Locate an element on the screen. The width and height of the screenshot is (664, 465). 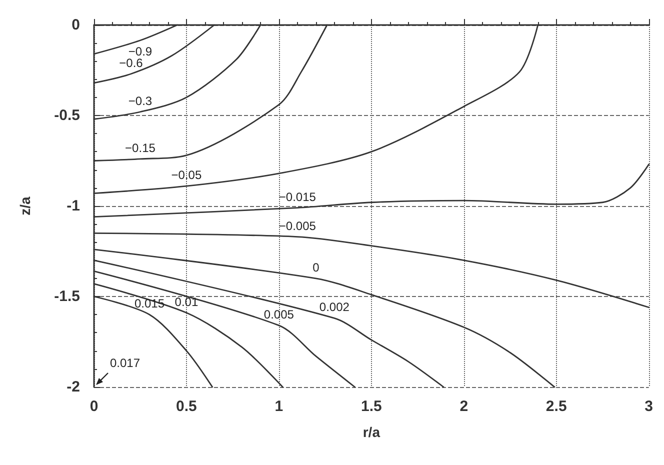
y-tick-label: -1 is located at coordinates (73, 206).